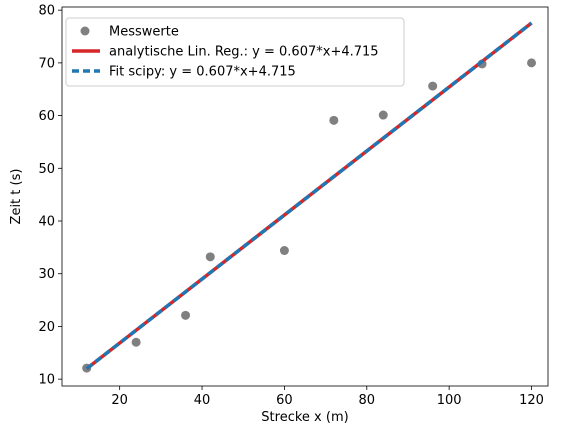 The width and height of the screenshot is (563, 434). I want to click on x-tick-label: 20, so click(119, 400).